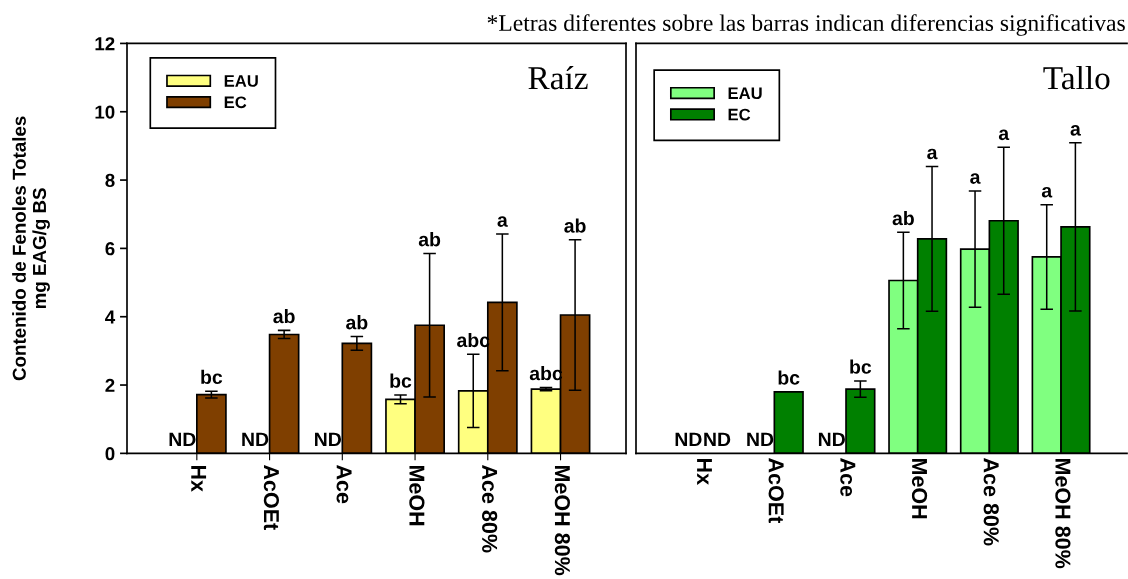  What do you see at coordinates (806, 25) in the screenshot?
I see `text: *Letras diferentes sobre las barras indican diferencias significativas` at bounding box center [806, 25].